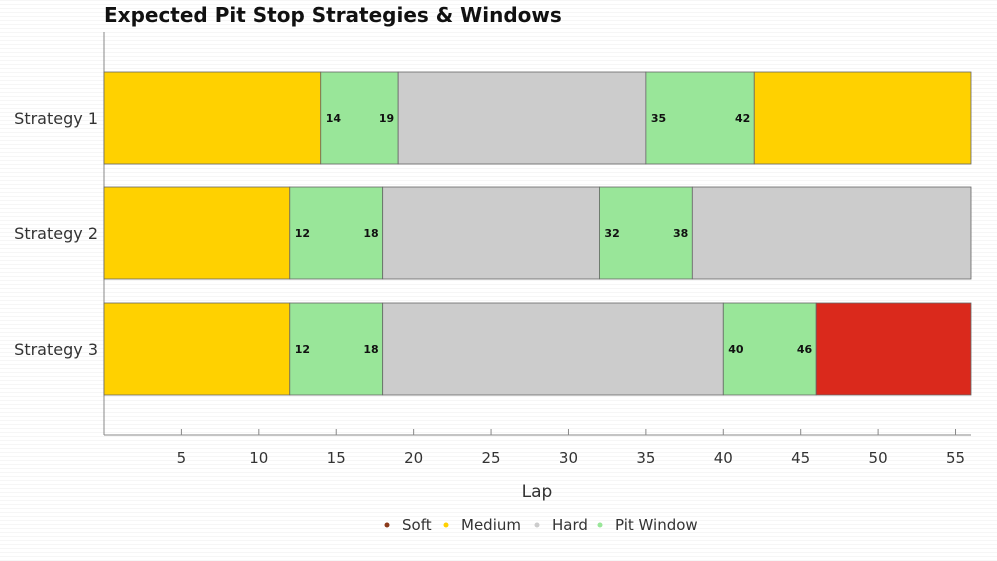 The height and width of the screenshot is (561, 997). I want to click on x-tick-label: 15, so click(336, 458).